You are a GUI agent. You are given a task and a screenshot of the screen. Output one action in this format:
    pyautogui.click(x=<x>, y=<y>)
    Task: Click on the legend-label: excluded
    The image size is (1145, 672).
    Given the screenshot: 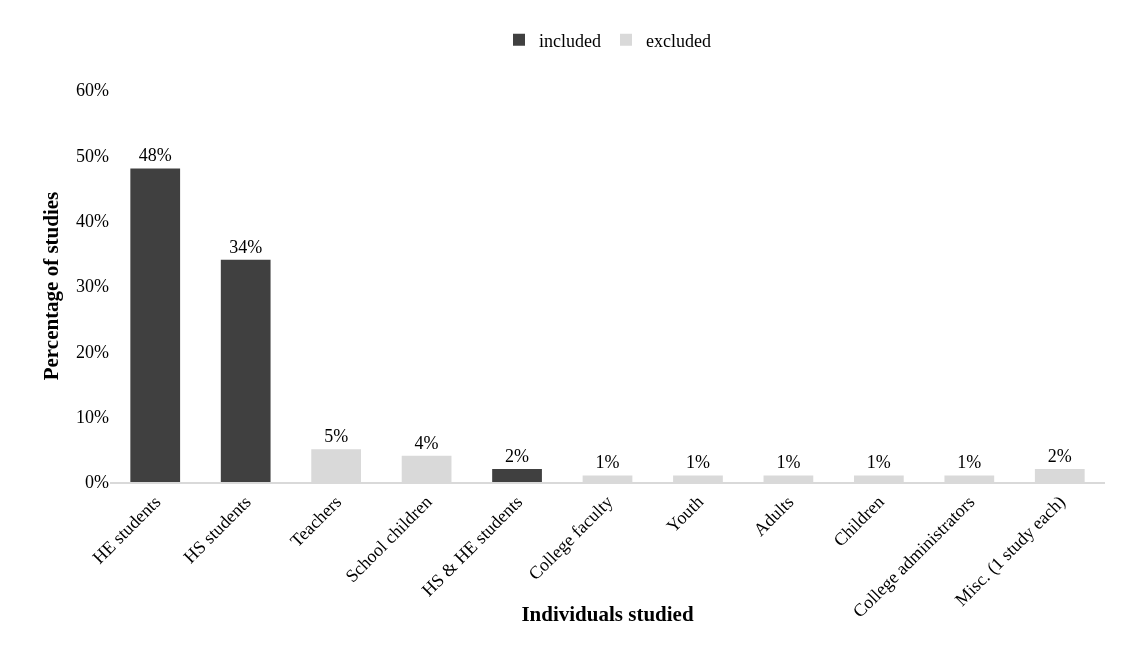 What is the action you would take?
    pyautogui.click(x=678, y=40)
    